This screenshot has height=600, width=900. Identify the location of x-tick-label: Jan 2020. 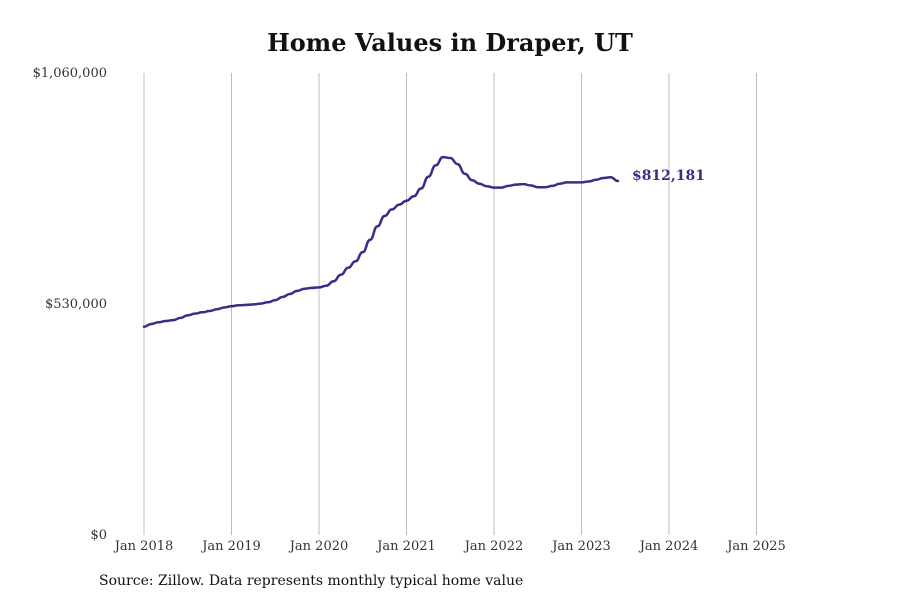
(318, 546).